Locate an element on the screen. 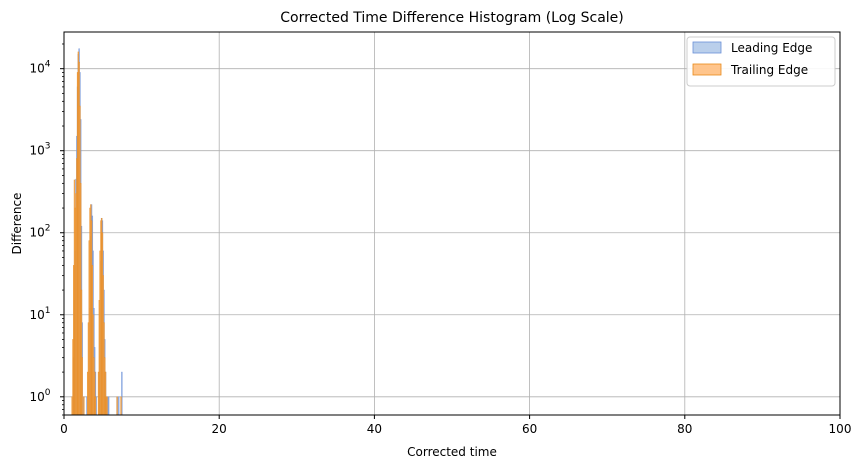  x-tick-label: 0 is located at coordinates (64, 429).